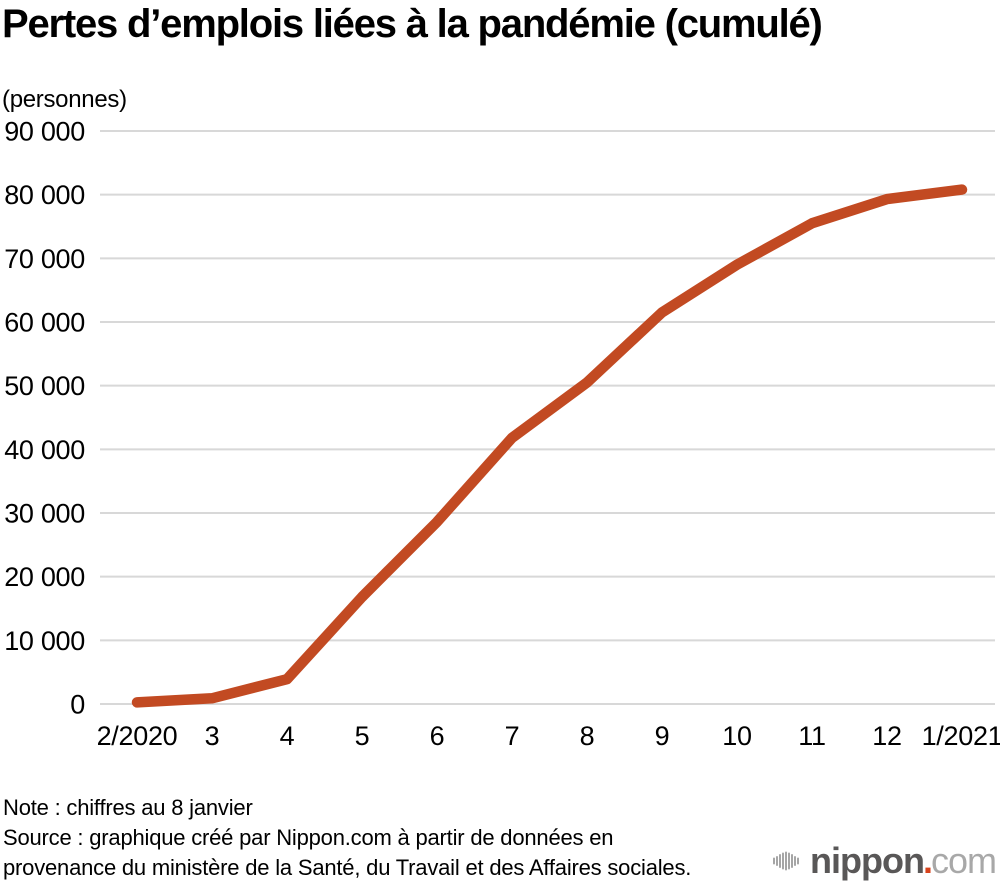  What do you see at coordinates (44, 195) in the screenshot?
I see `y-axis-tick-label: 80 000` at bounding box center [44, 195].